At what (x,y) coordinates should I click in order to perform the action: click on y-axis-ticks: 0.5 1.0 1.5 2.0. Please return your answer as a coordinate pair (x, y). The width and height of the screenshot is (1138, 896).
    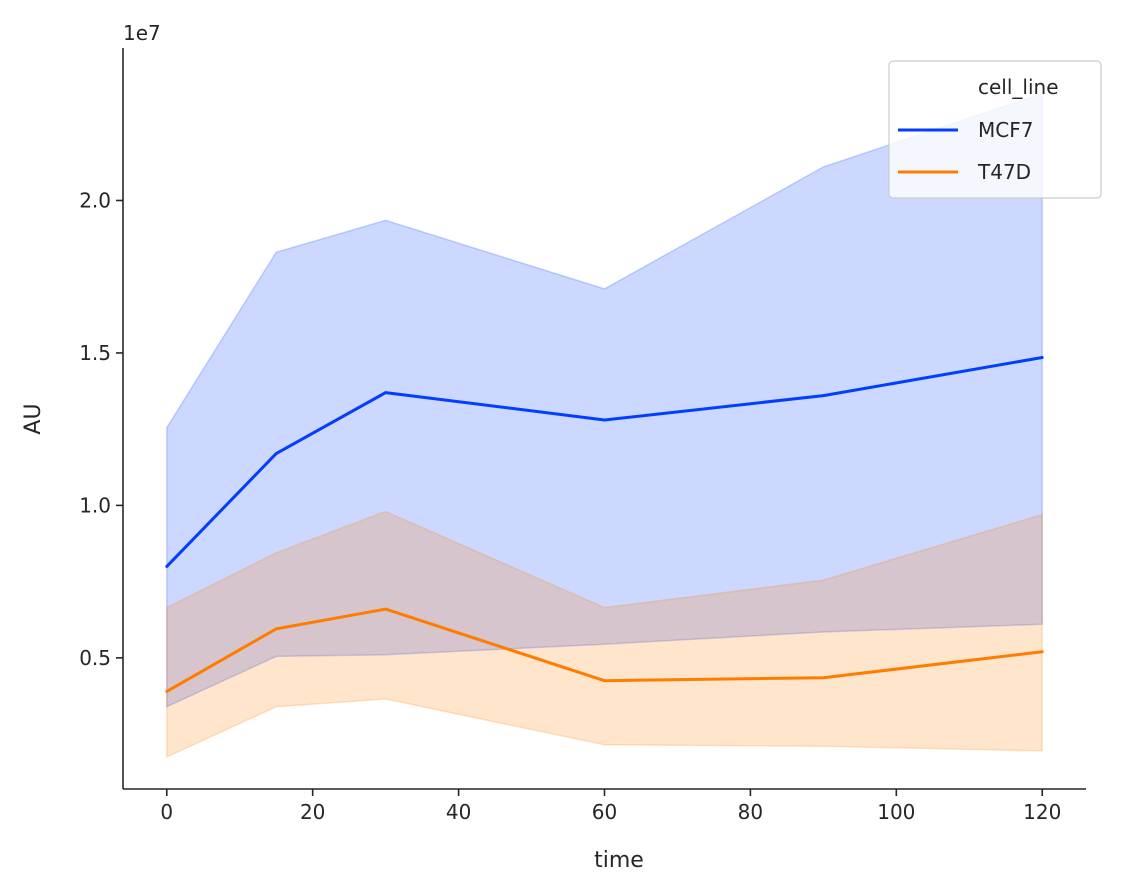
    Looking at the image, I should click on (101, 429).